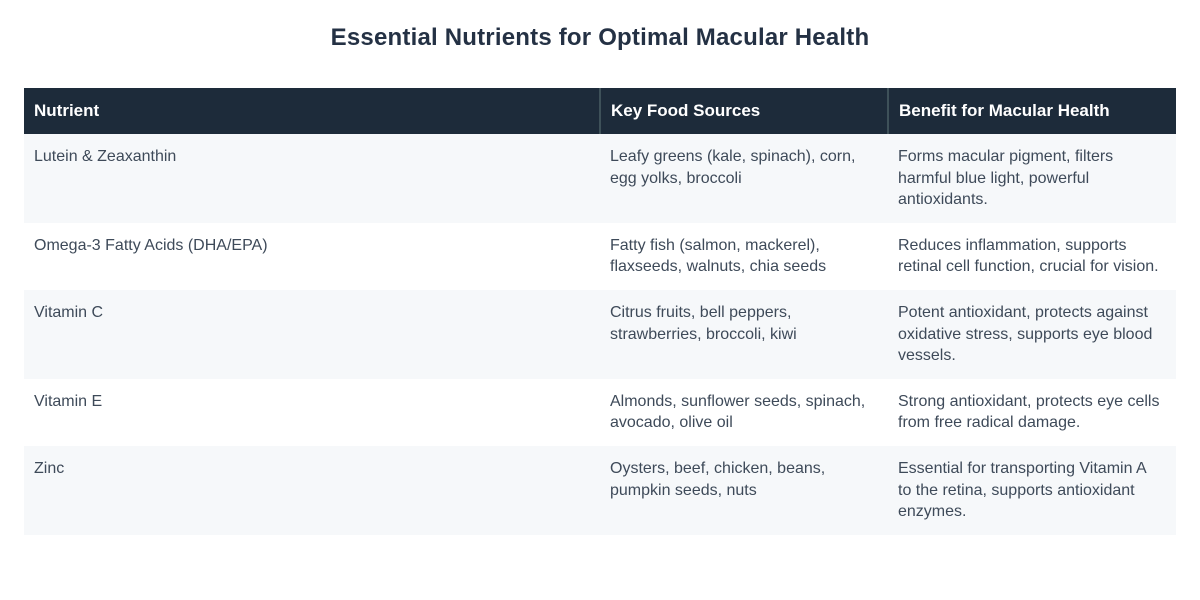 This screenshot has height=600, width=1200. I want to click on column-header-food-sources: Key Food Sources, so click(743, 111).